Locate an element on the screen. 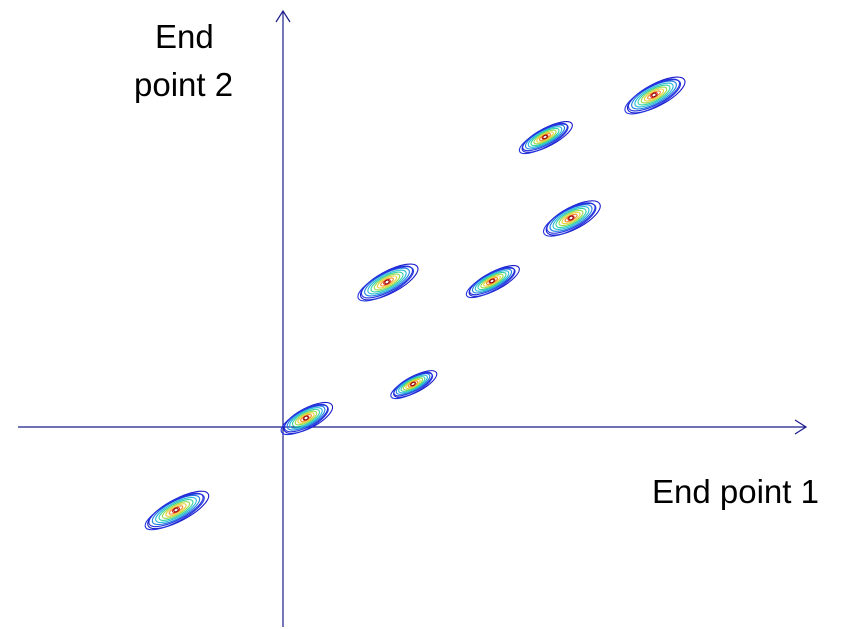  y-axis-label-line1: End is located at coordinates (184, 36).